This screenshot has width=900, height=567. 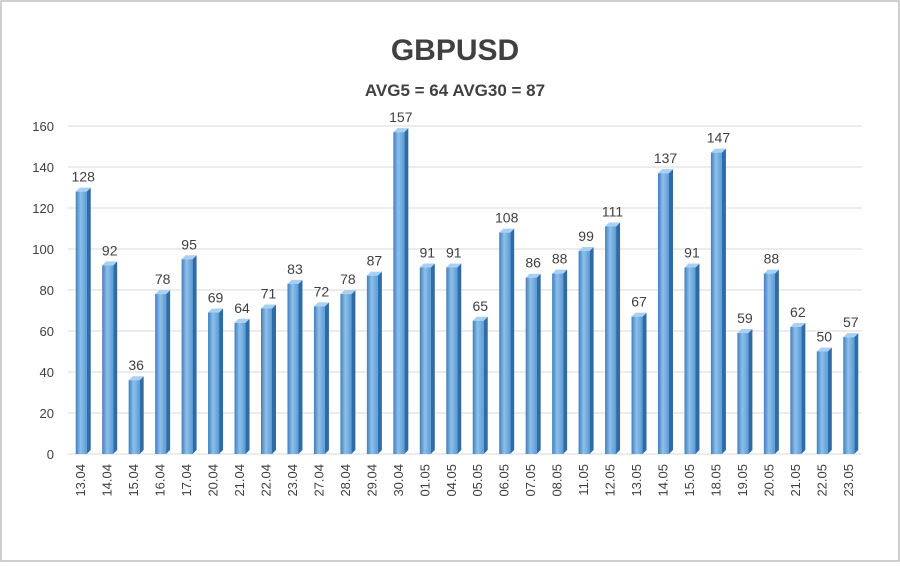 I want to click on data-label: 59, so click(x=745, y=318).